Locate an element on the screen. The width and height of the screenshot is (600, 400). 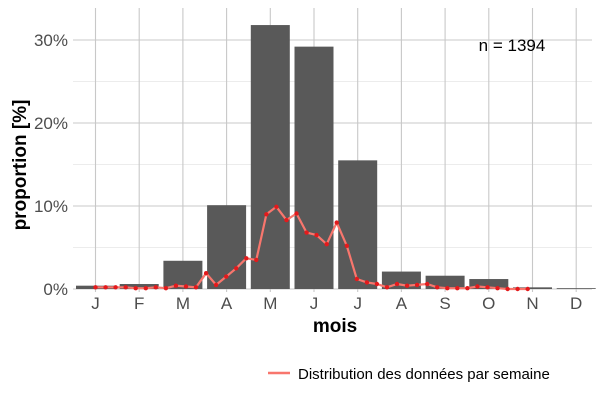
x-tick-label: O is located at coordinates (488, 303).